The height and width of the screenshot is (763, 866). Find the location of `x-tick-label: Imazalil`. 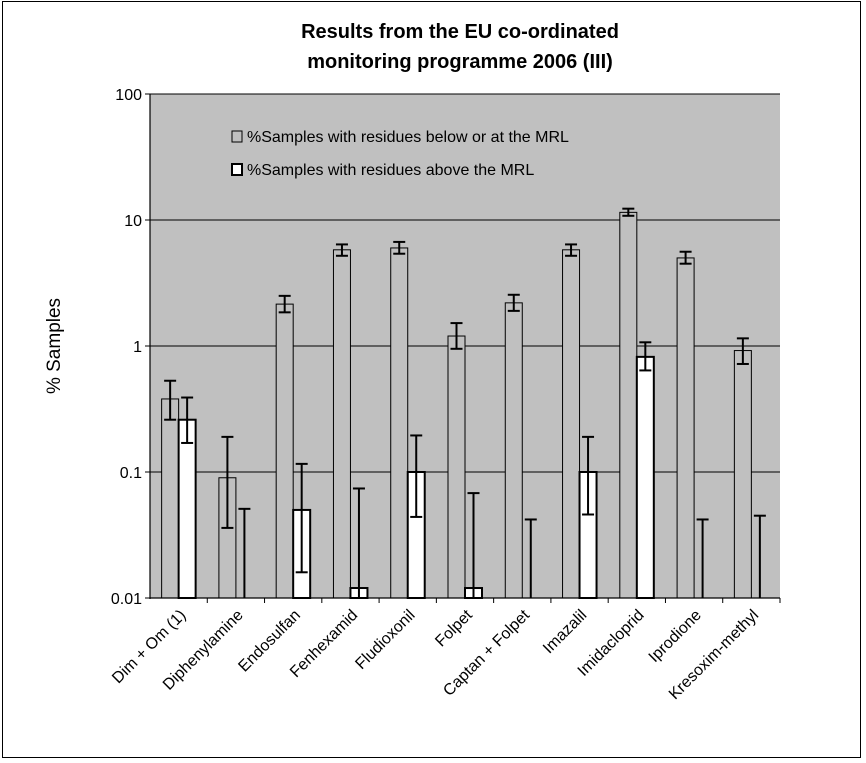

x-tick-label: Imazalil is located at coordinates (565, 632).